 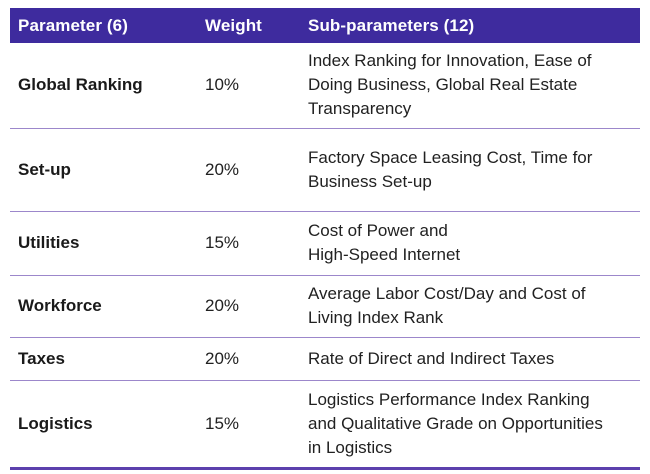 I want to click on parameter-cell: Utilities, so click(x=49, y=242).